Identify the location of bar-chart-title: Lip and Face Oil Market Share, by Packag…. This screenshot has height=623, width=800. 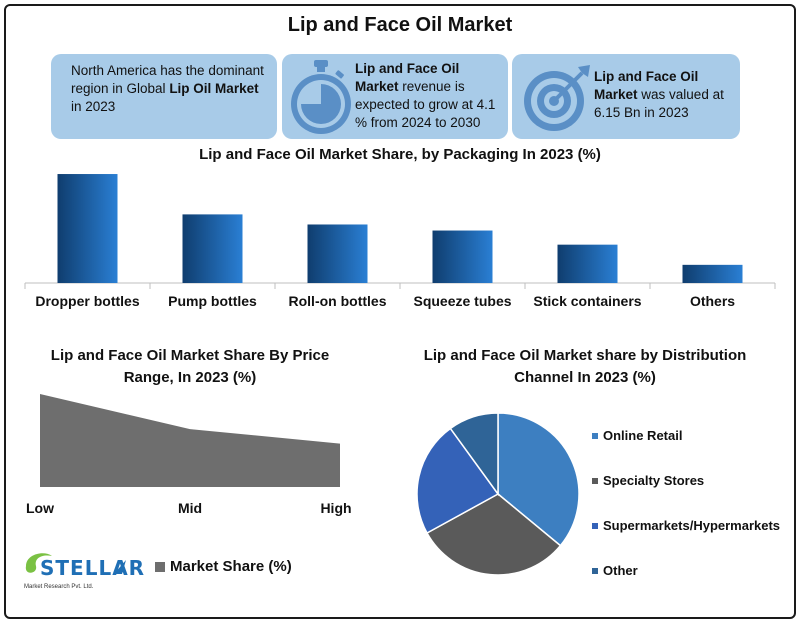
(400, 154).